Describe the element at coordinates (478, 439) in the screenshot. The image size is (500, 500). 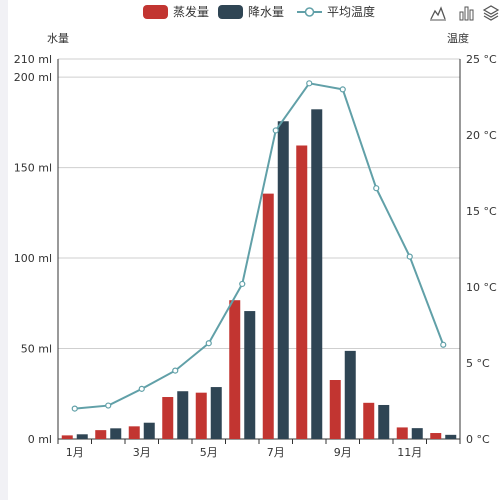
I see `y-right-tick-label: 0 °C` at that location.